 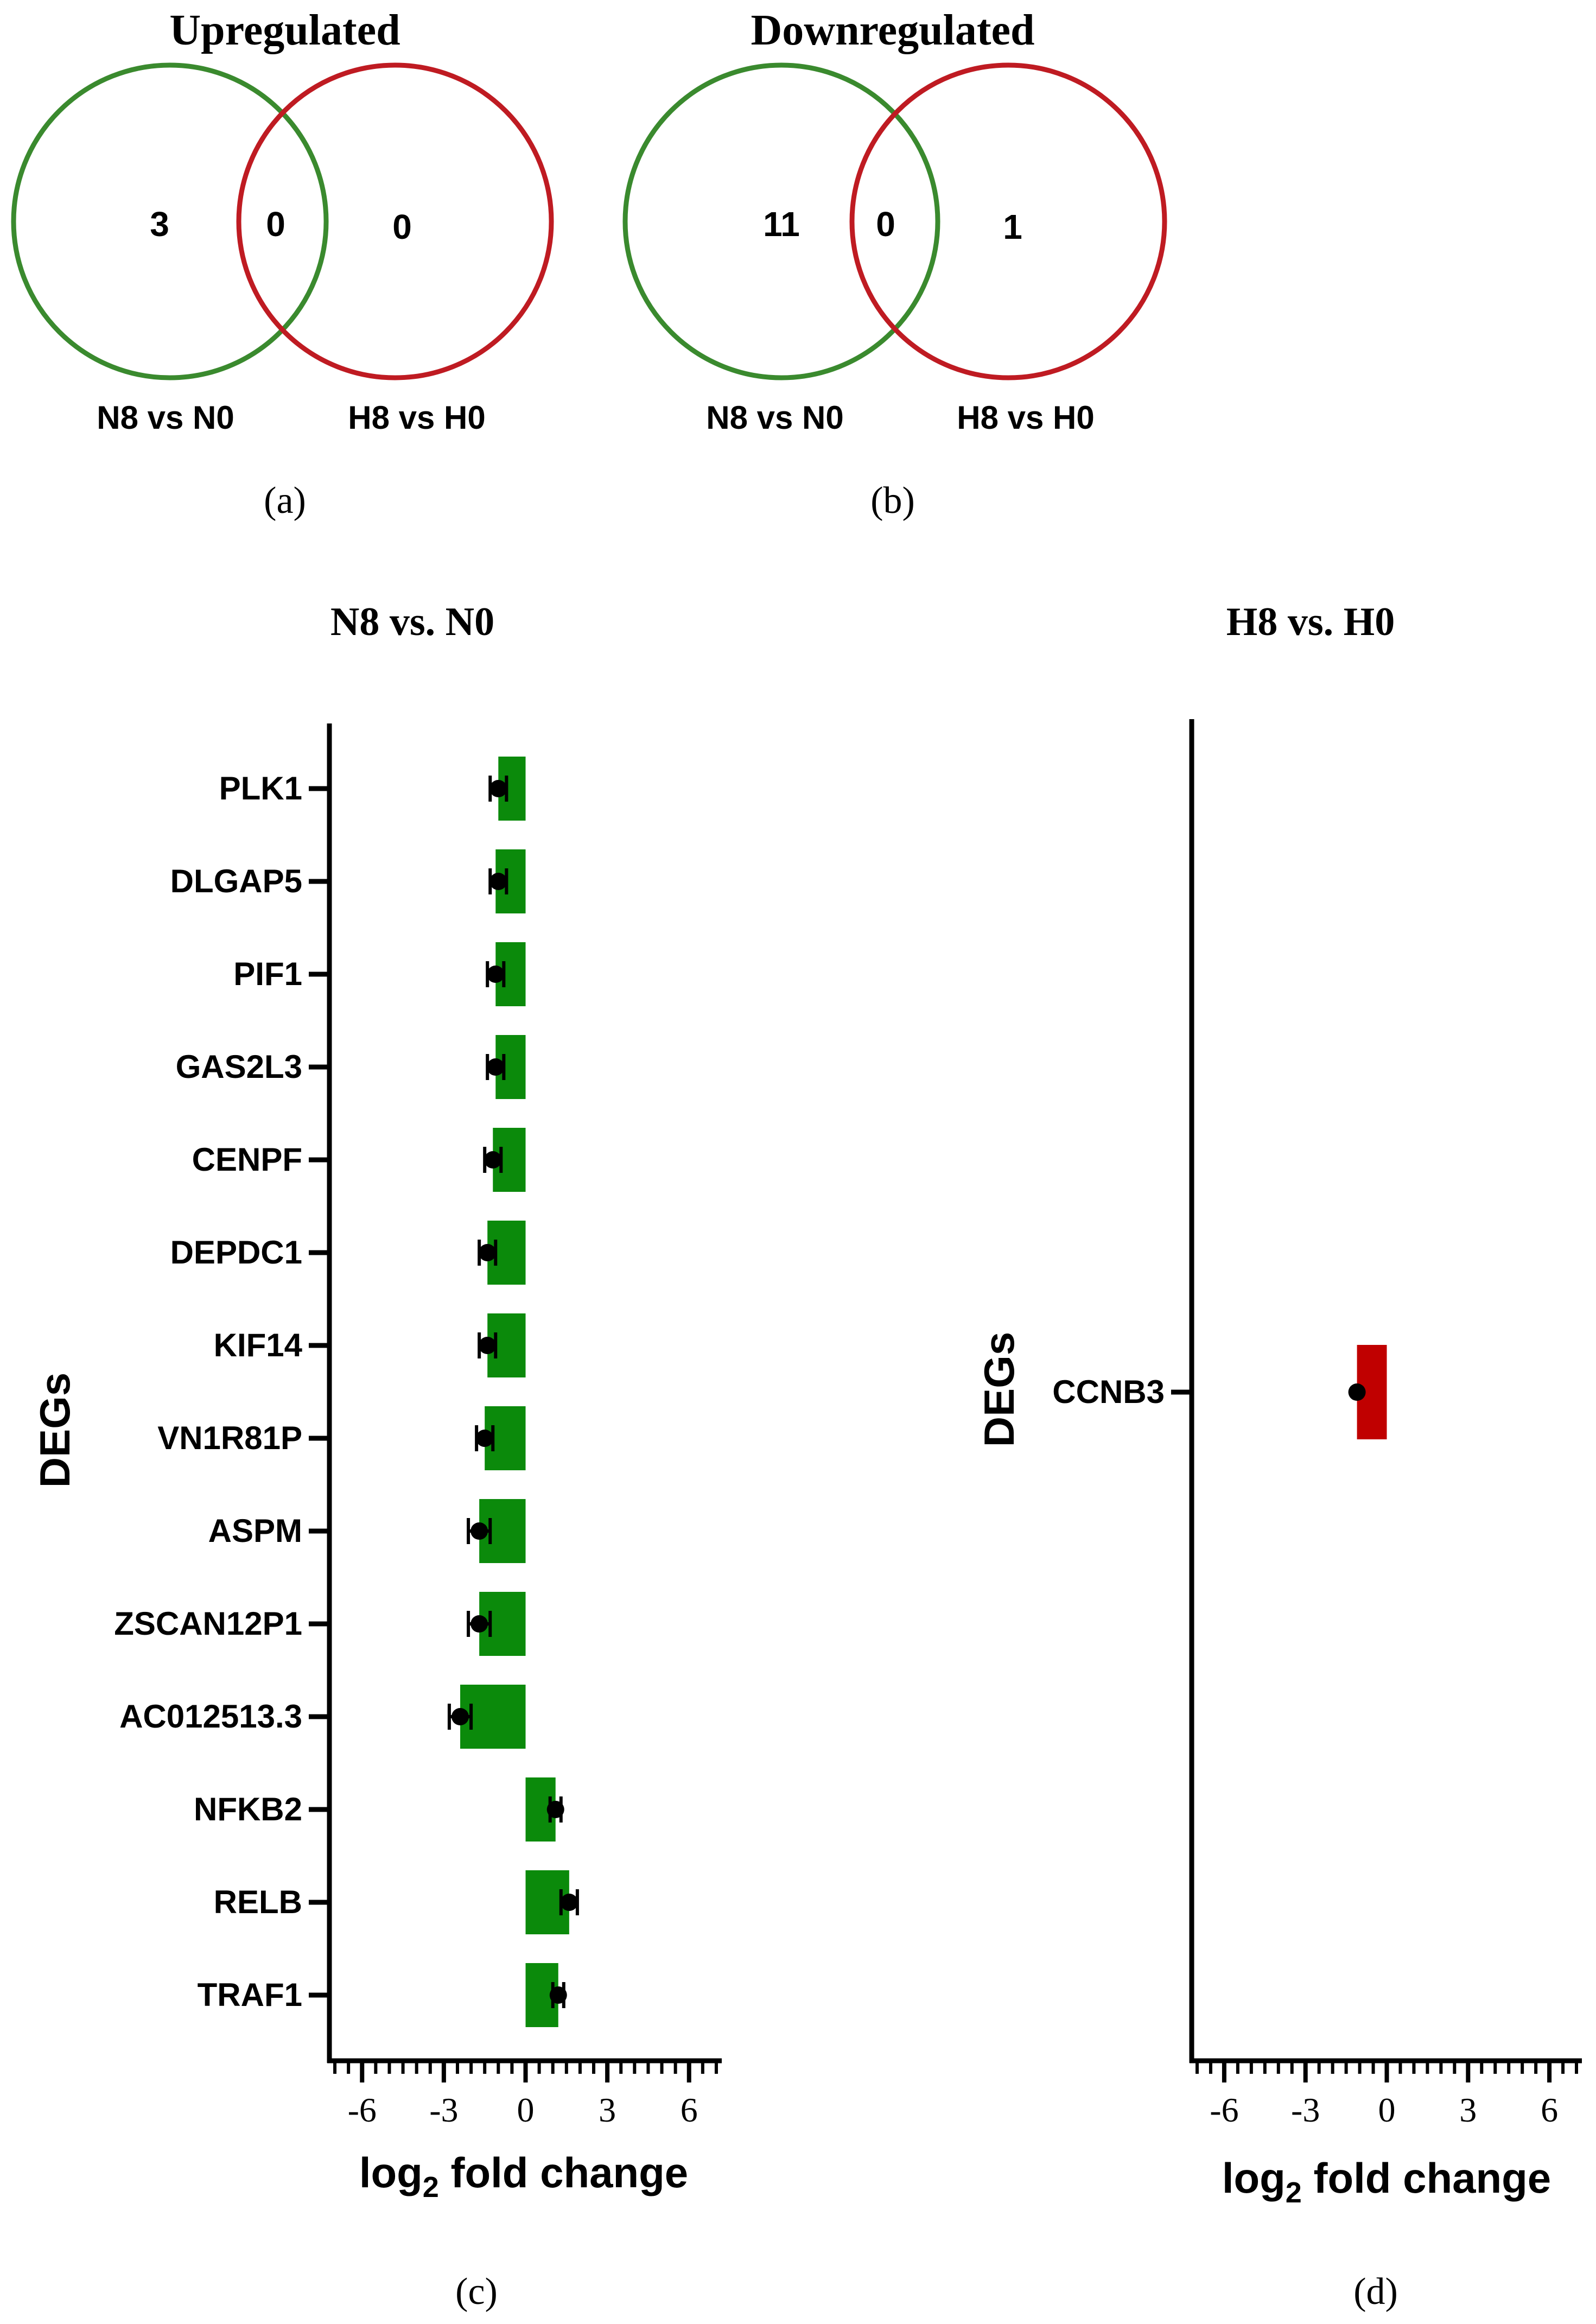 I want to click on venn-a-circle-h8, so click(x=395, y=221).